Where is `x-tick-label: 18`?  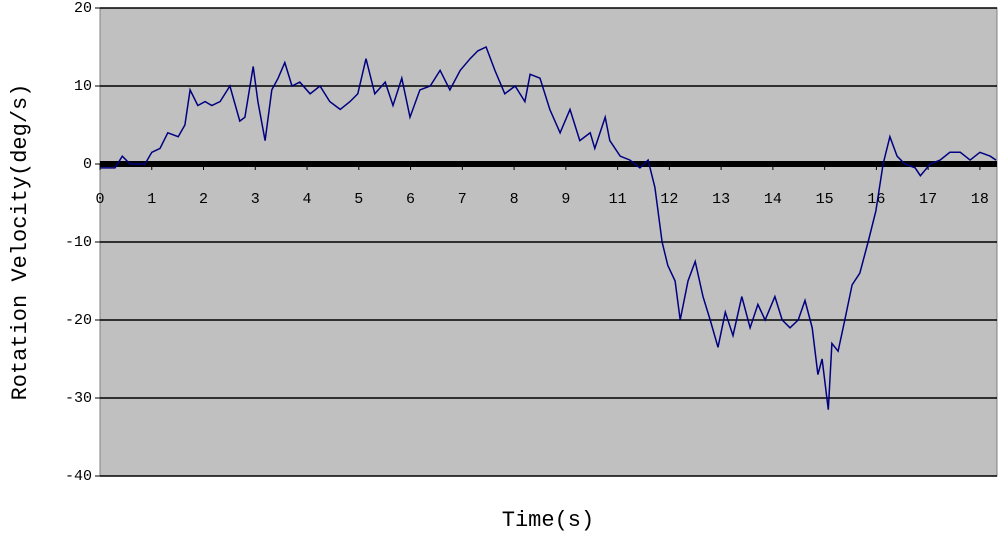 x-tick-label: 18 is located at coordinates (980, 199).